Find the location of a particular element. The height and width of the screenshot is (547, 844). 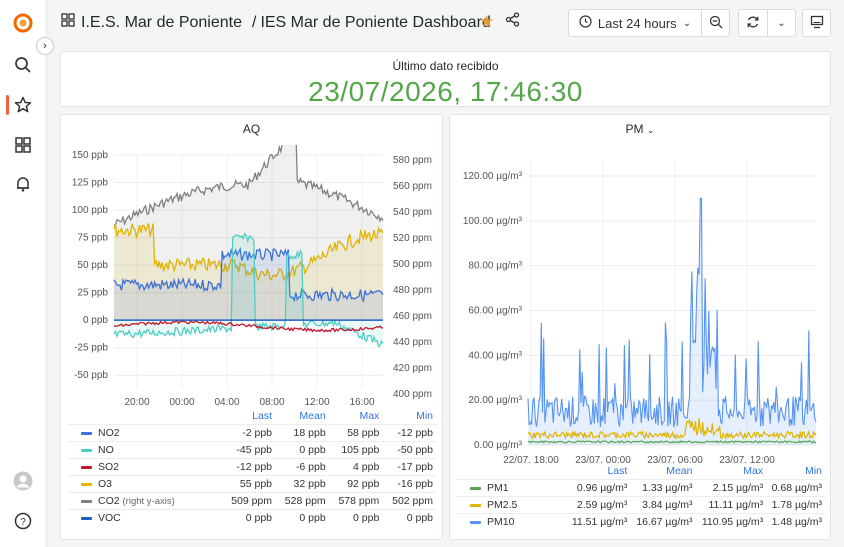

refresh-interval-dropdown: ⌄ is located at coordinates (781, 23).